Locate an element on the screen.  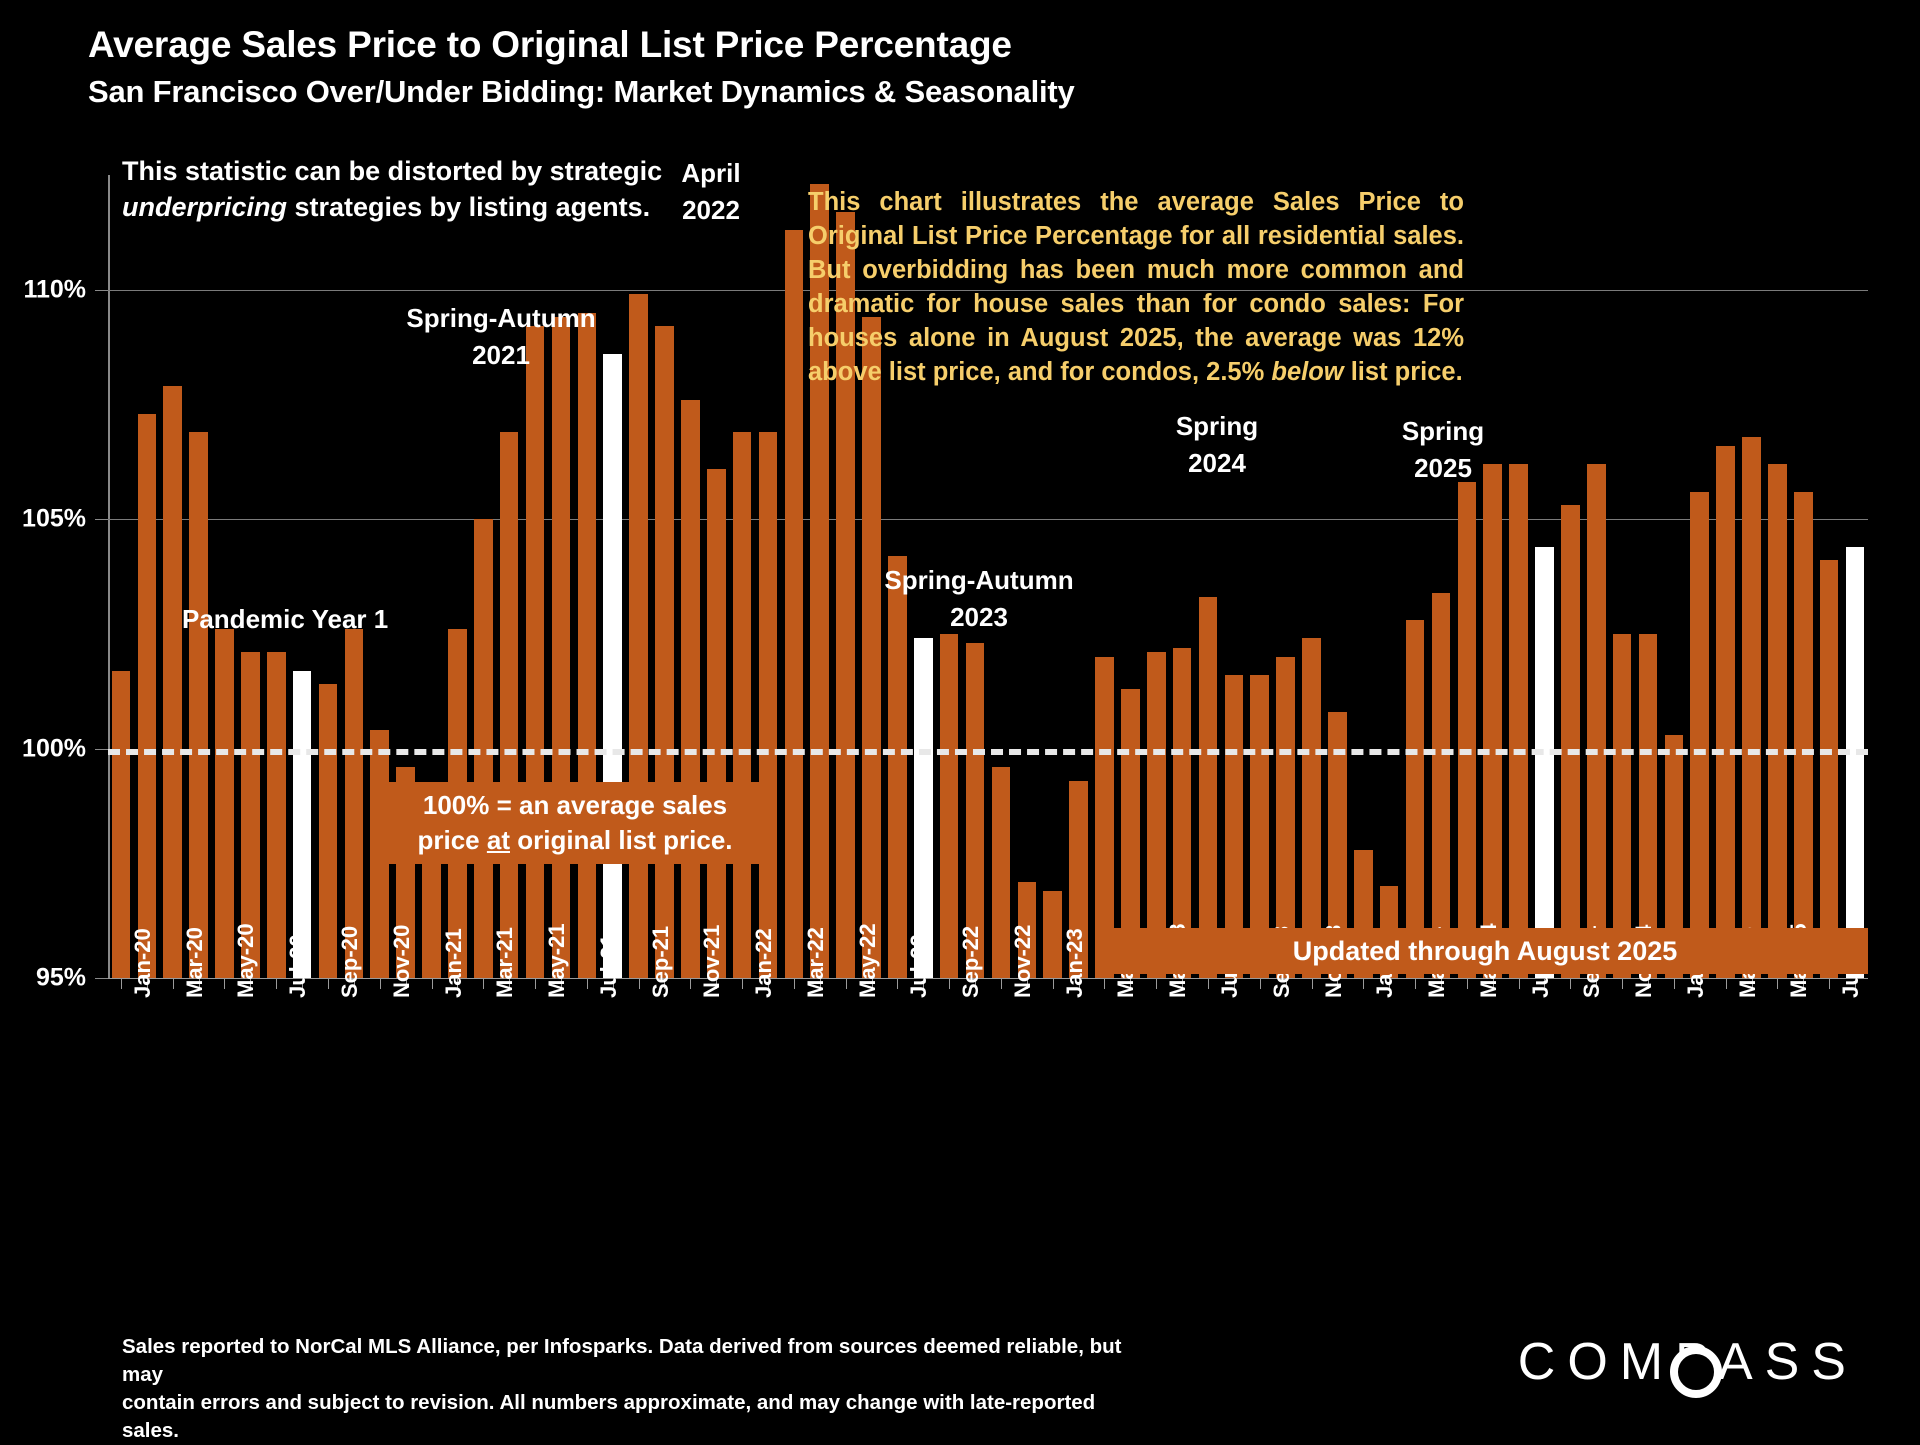
x-tick-label: Mar-21 is located at coordinates (505, 962).